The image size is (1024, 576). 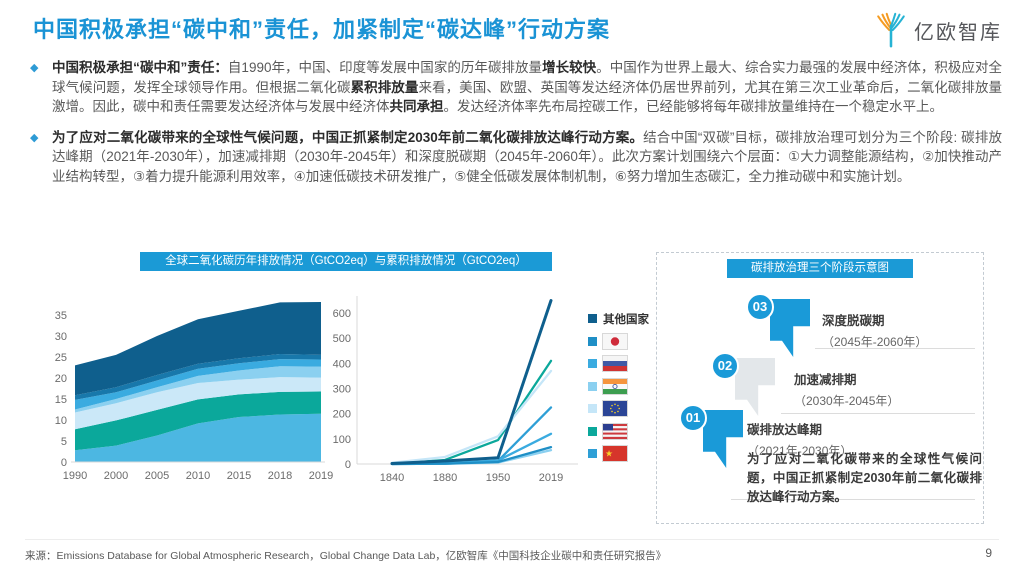 What do you see at coordinates (198, 437) in the screenshot?
I see `area-series-cn` at bounding box center [198, 437].